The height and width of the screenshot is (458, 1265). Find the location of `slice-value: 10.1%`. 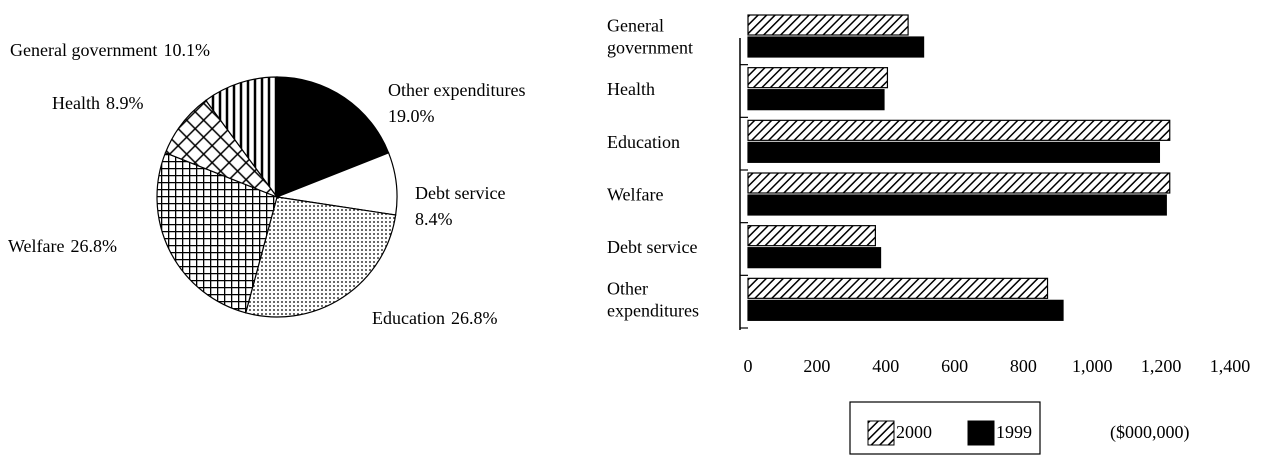

slice-value: 10.1% is located at coordinates (186, 50).